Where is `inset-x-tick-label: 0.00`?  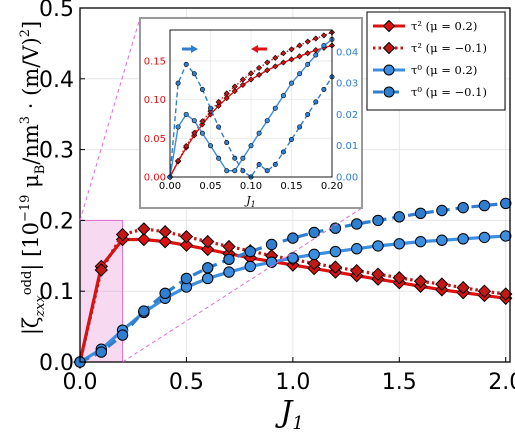 inset-x-tick-label: 0.00 is located at coordinates (170, 186).